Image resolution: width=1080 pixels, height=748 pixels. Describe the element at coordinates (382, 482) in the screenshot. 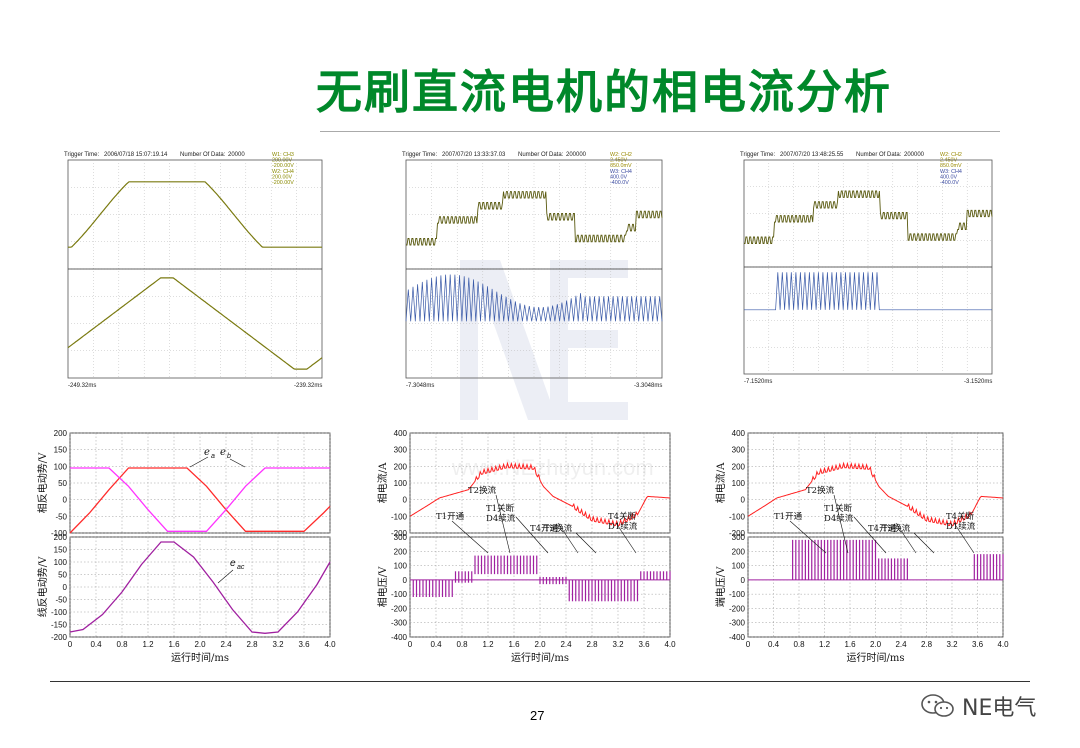

I see `y-axis-label: 相电流/A` at that location.